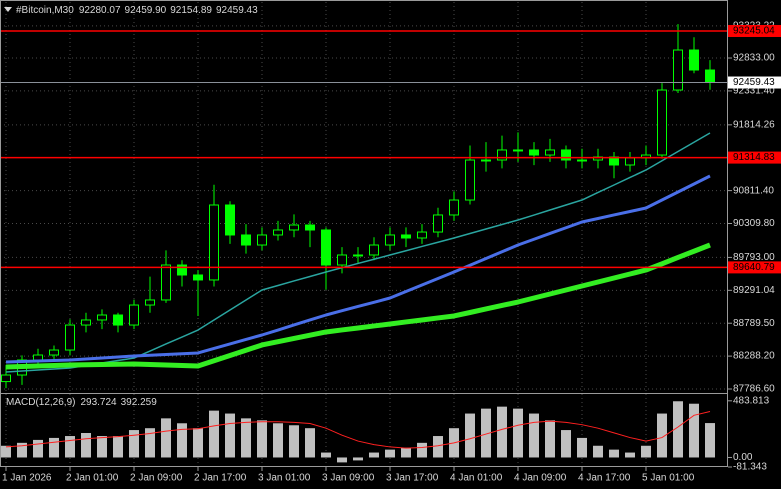 The width and height of the screenshot is (781, 489). Describe the element at coordinates (754, 389) in the screenshot. I see `y-tick-label: 87786.60` at that location.